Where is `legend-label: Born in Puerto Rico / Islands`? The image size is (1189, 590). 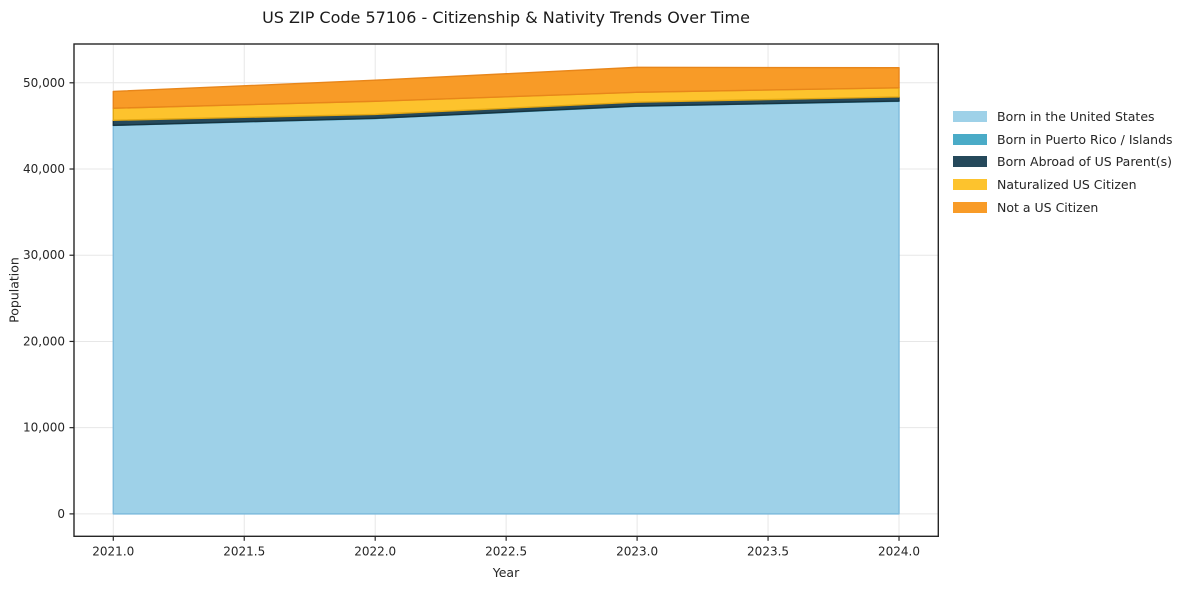
legend-label: Born in Puerto Rico / Islands is located at coordinates (1085, 139).